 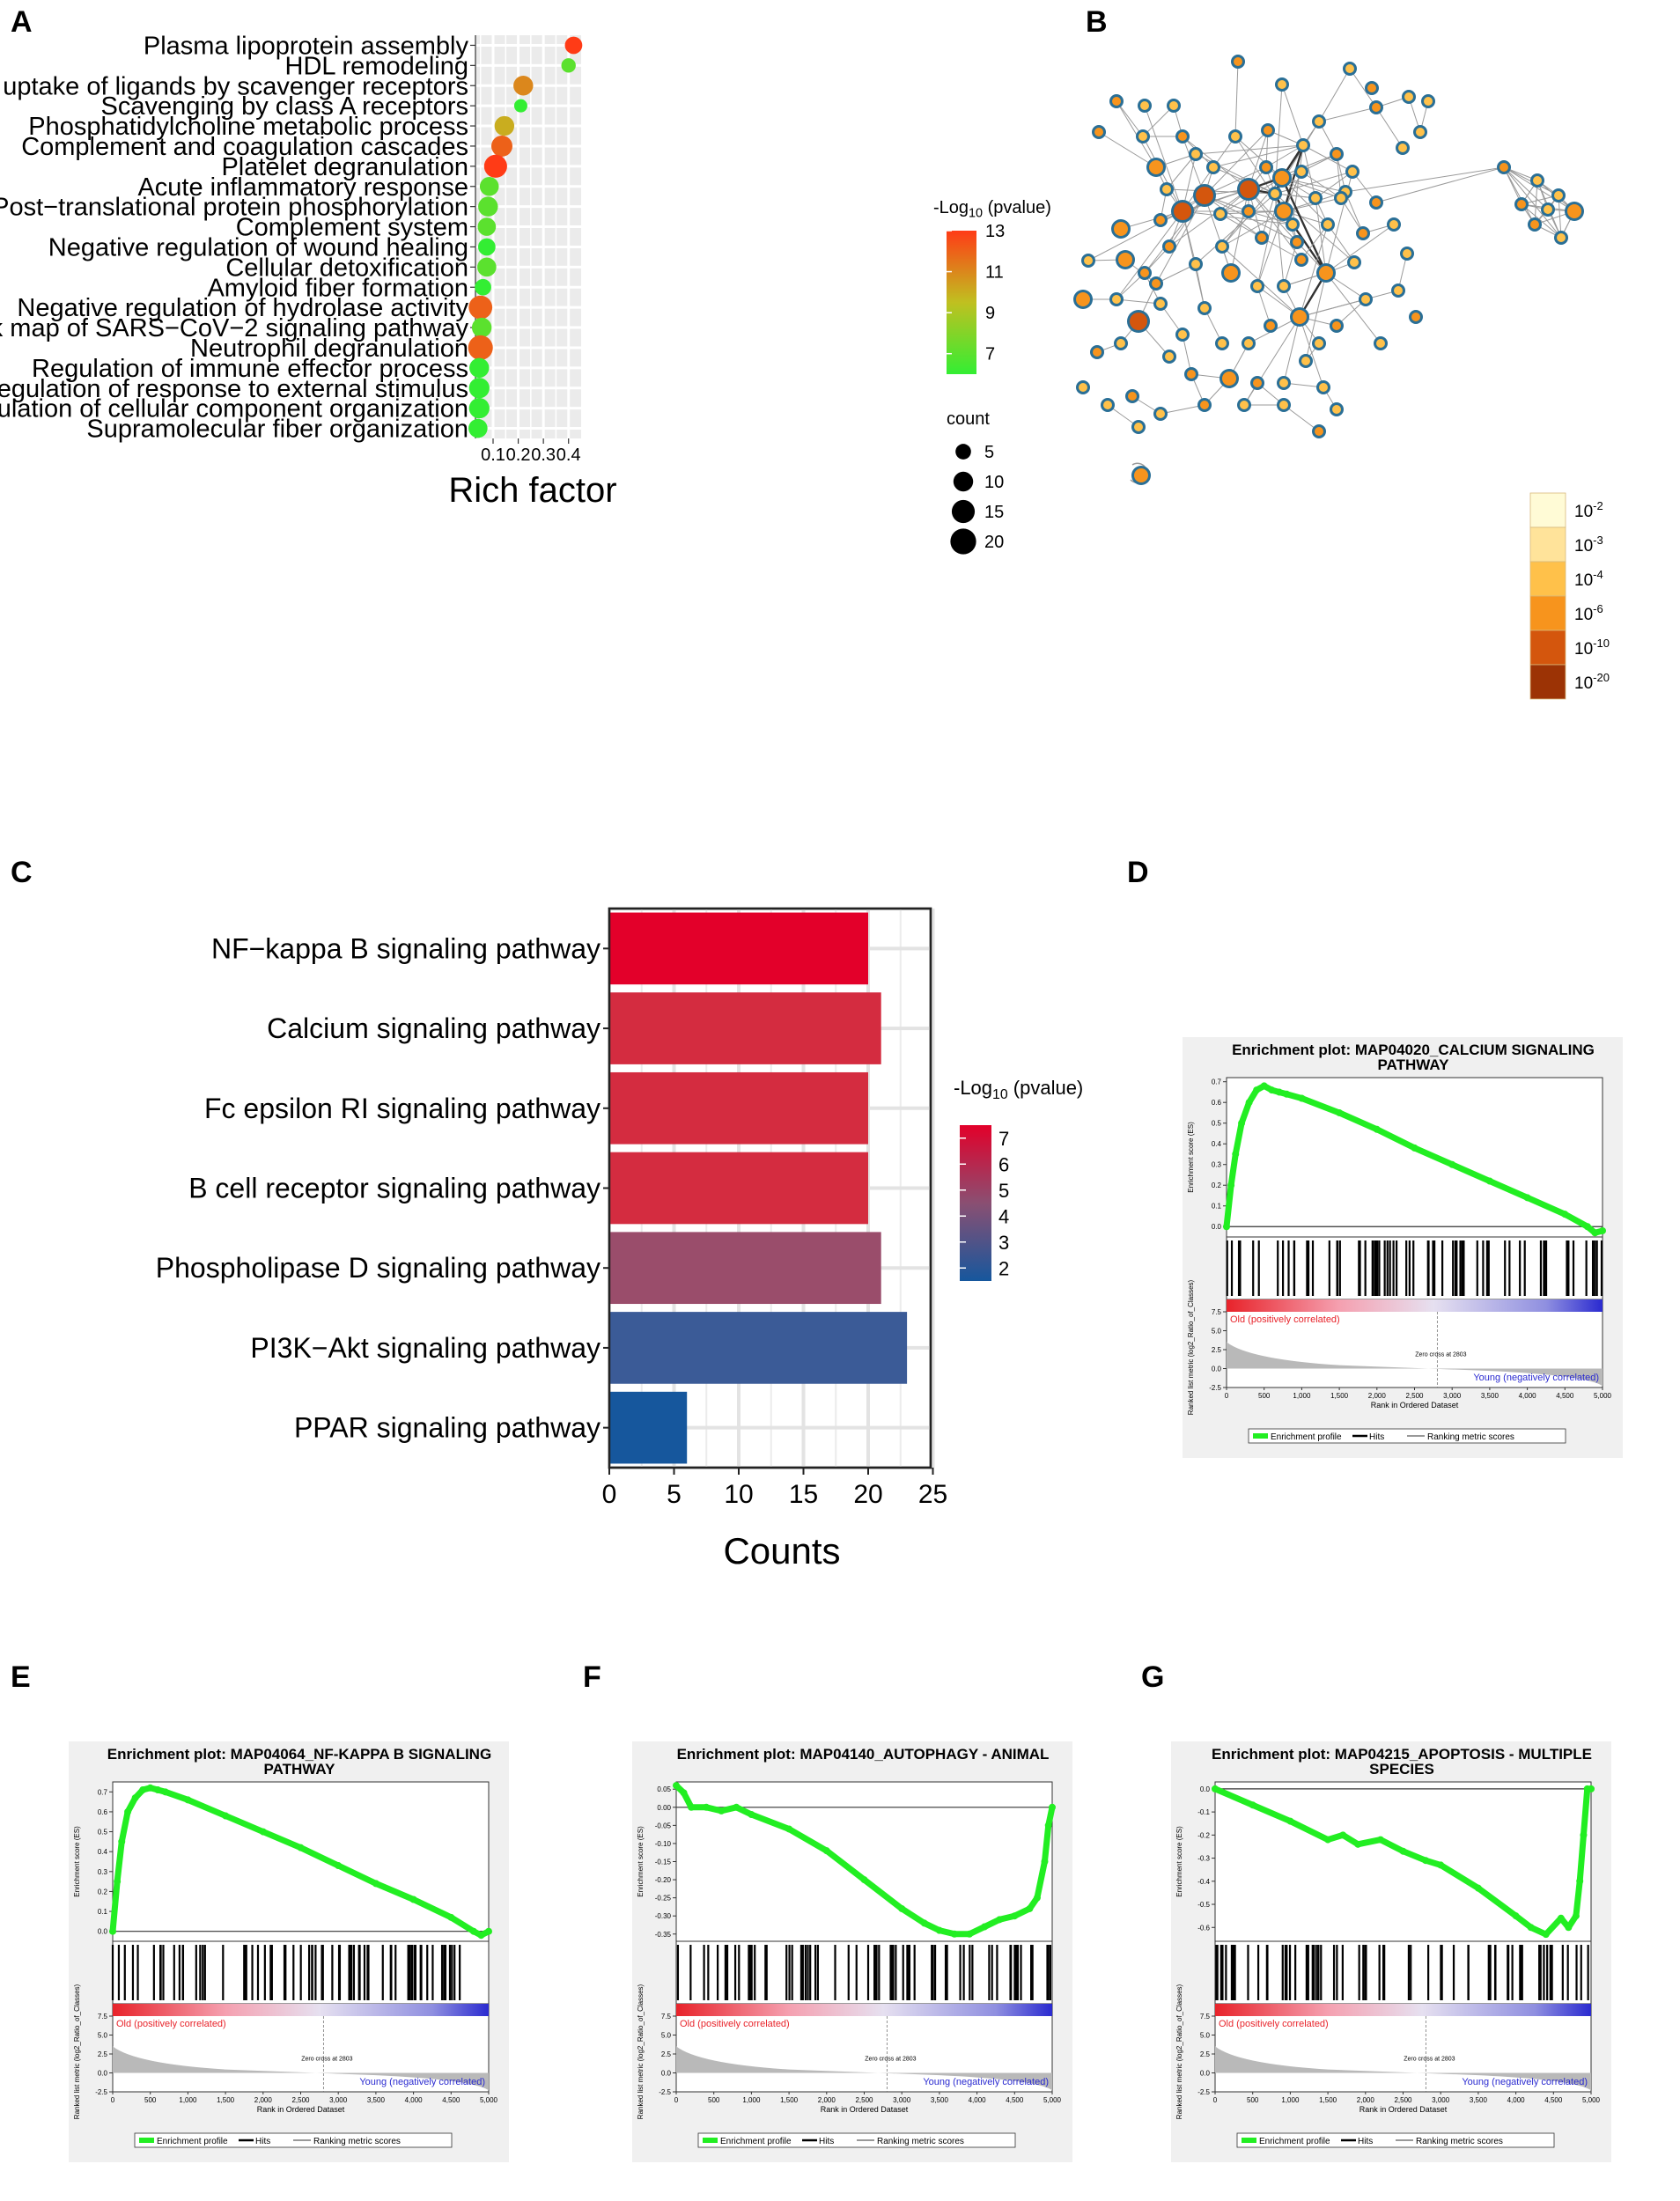 What do you see at coordinates (994, 482) in the screenshot?
I see `size-legend-label: 10` at bounding box center [994, 482].